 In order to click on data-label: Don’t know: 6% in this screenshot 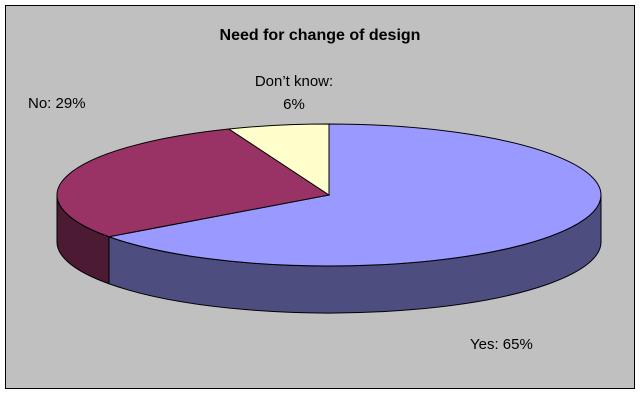, I will do `click(294, 93)`.